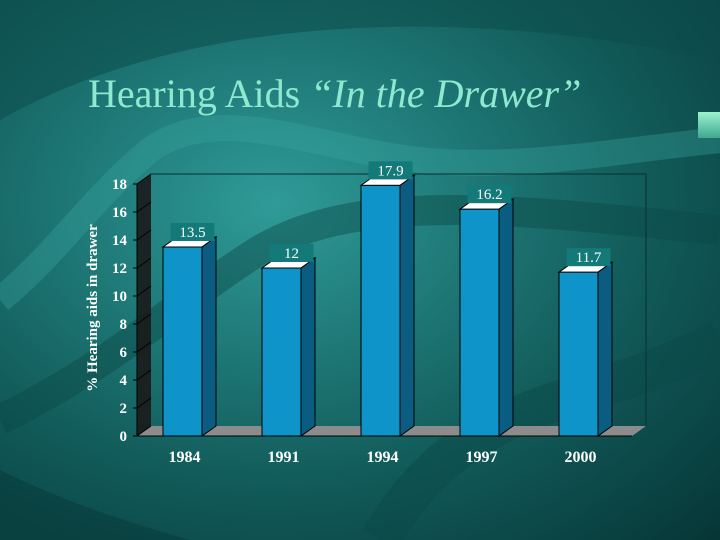  What do you see at coordinates (144, 305) in the screenshot?
I see `chart-side-wall` at bounding box center [144, 305].